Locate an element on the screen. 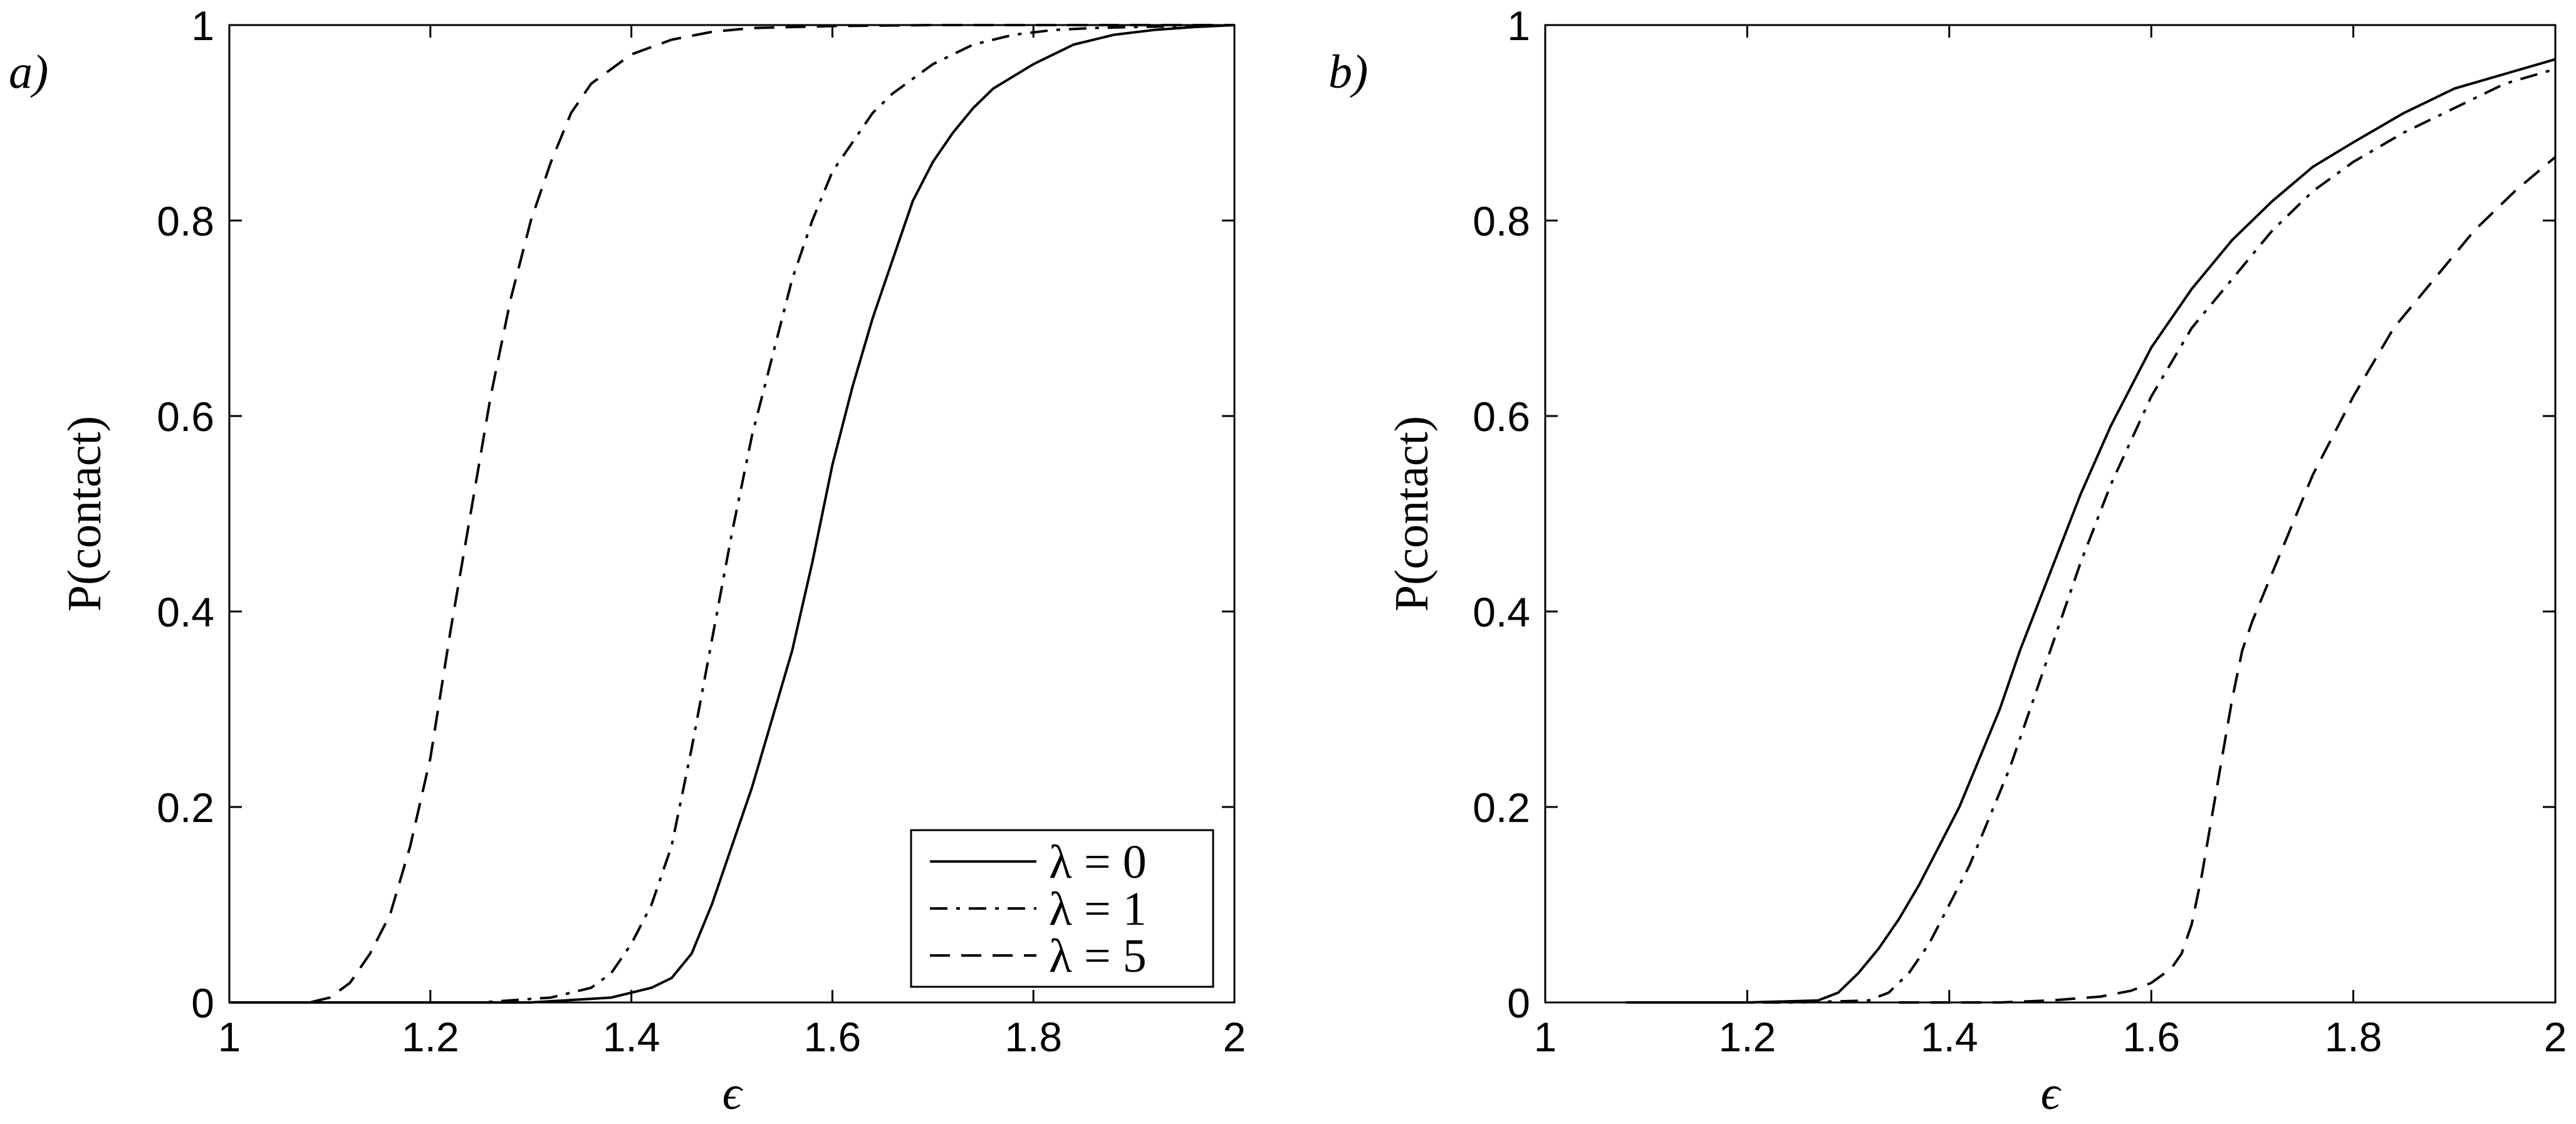 The height and width of the screenshot is (1124, 2576). legend-entry-label: λ = 0 is located at coordinates (1098, 862).